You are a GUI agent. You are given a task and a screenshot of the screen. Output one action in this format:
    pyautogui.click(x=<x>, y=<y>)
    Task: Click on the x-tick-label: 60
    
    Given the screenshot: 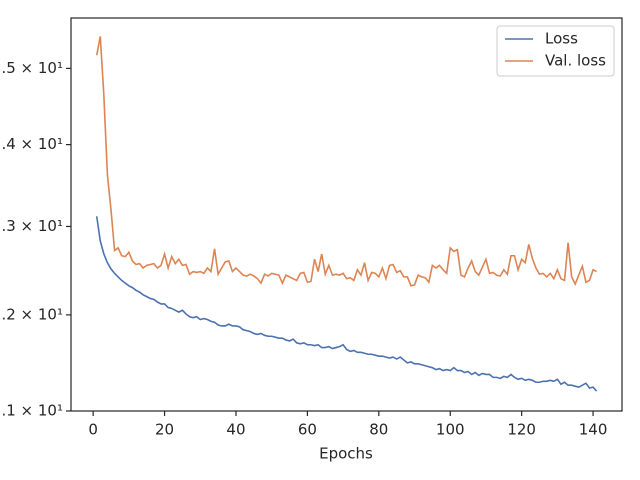 What is the action you would take?
    pyautogui.click(x=307, y=430)
    